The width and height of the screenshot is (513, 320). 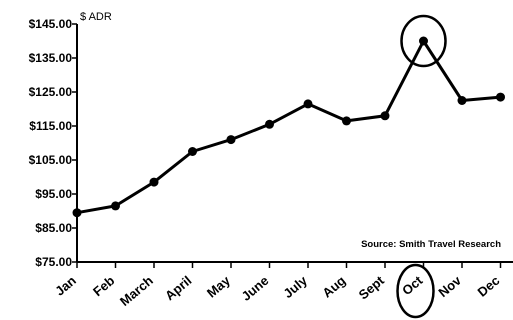 I want to click on x-tick-label: Nov, so click(x=449, y=286).